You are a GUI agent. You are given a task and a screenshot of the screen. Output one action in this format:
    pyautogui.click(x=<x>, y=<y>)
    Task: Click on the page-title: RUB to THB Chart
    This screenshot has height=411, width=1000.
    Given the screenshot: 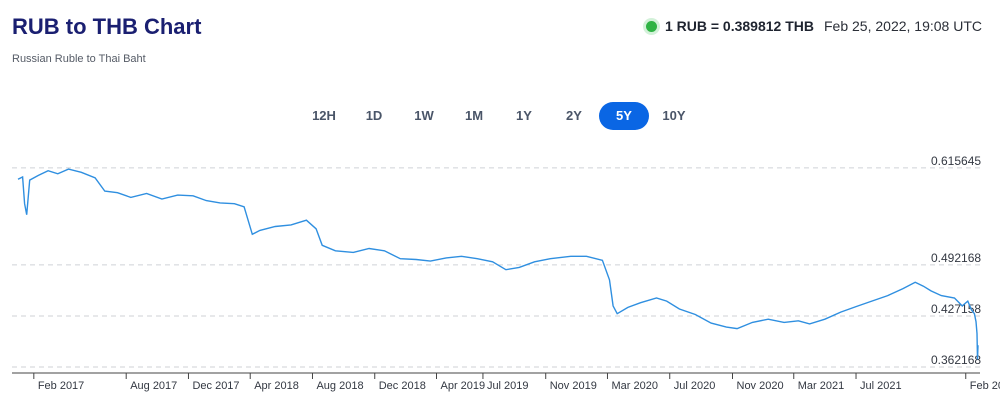 What is the action you would take?
    pyautogui.click(x=107, y=26)
    